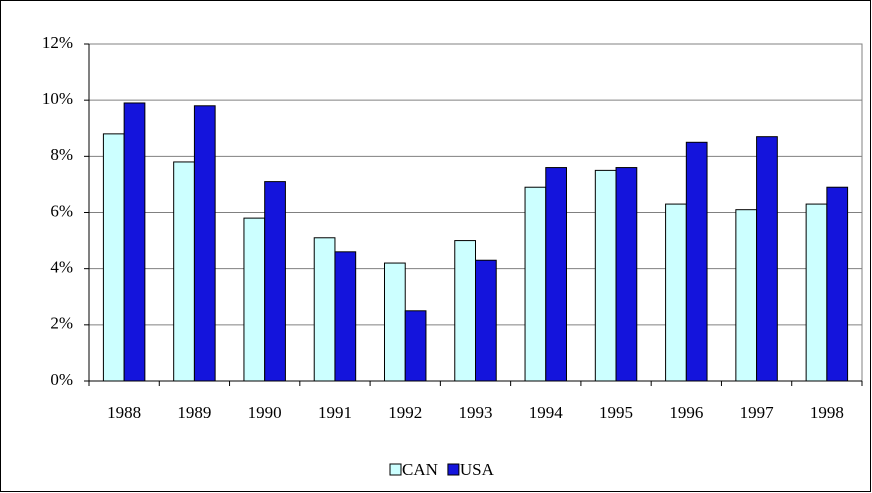 This screenshot has height=493, width=872. Describe the element at coordinates (477, 469) in the screenshot. I see `legend-label: USA` at that location.